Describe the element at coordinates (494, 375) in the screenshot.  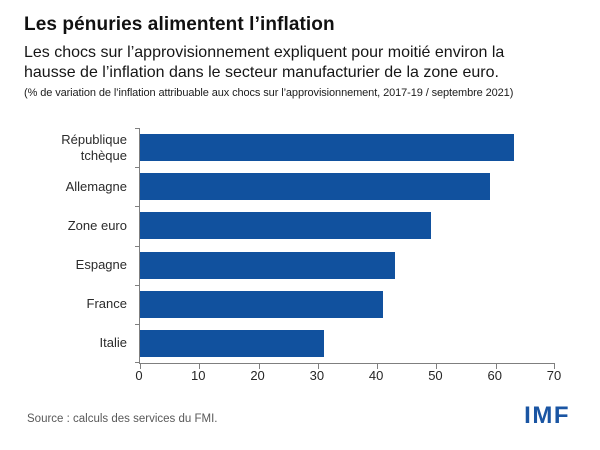
I see `x-axis-tick-label: 60` at that location.